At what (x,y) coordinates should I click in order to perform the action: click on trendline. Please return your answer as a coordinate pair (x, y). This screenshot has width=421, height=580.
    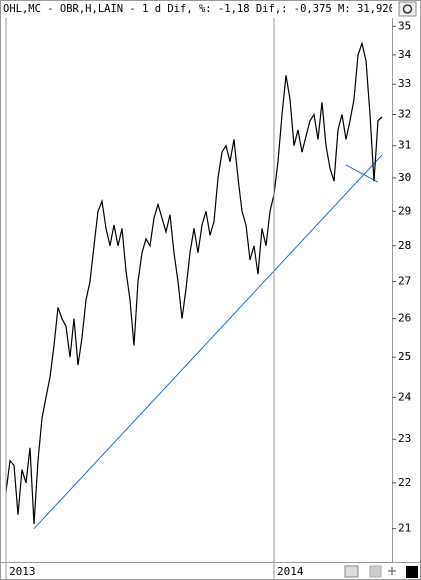
    Looking at the image, I should click on (362, 173).